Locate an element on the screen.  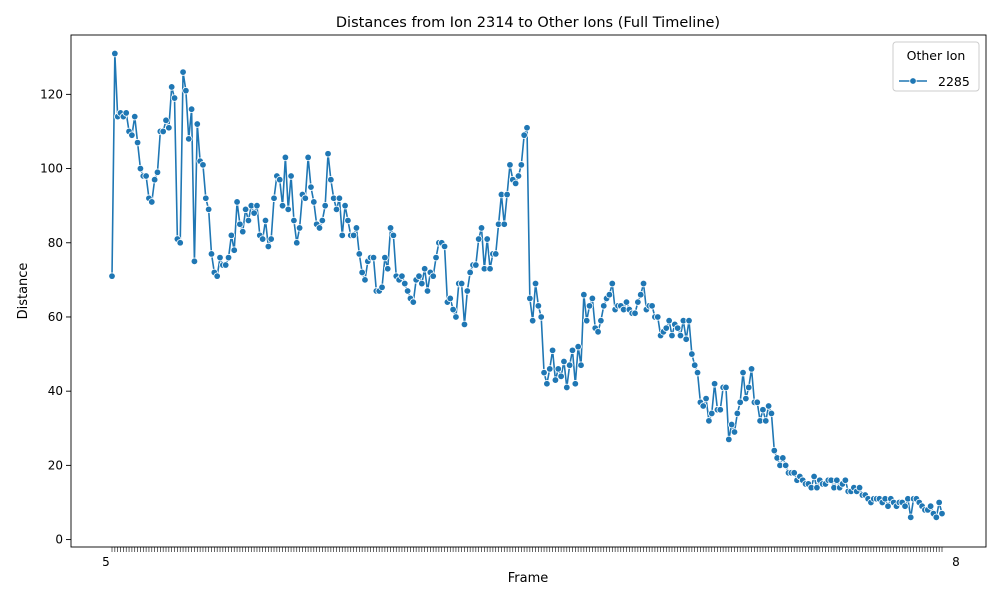
legend: Other Ion 2285 is located at coordinates (936, 66).